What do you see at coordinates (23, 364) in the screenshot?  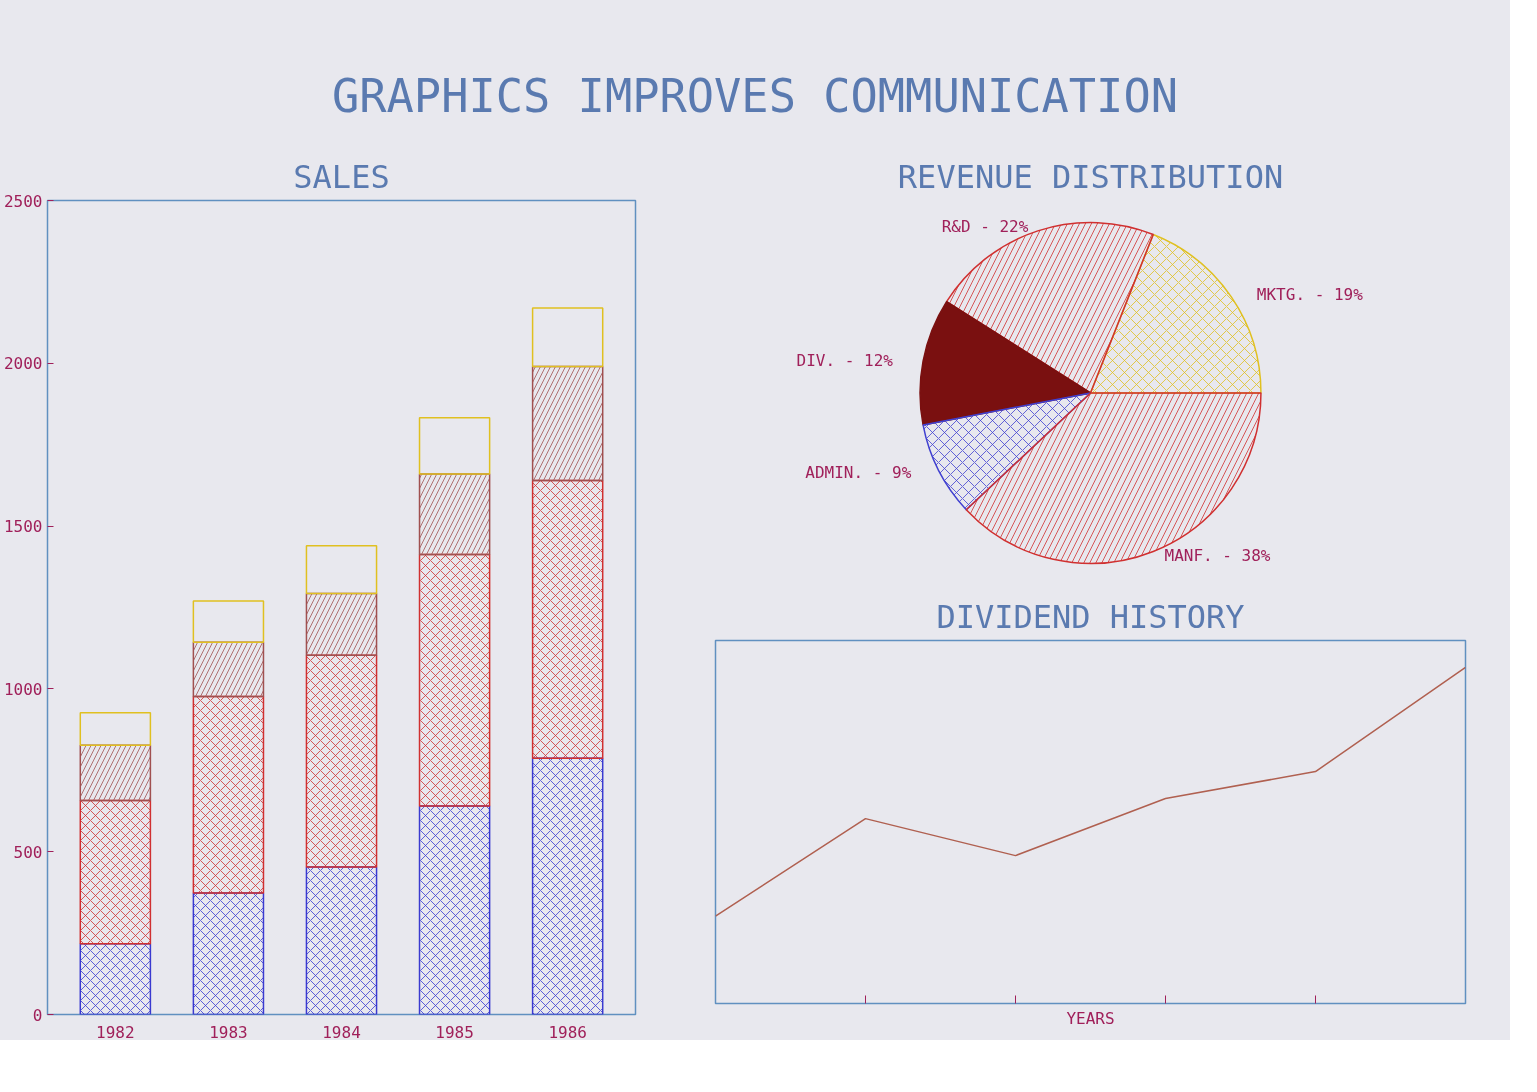 I see `y-tick-label: 2000` at bounding box center [23, 364].